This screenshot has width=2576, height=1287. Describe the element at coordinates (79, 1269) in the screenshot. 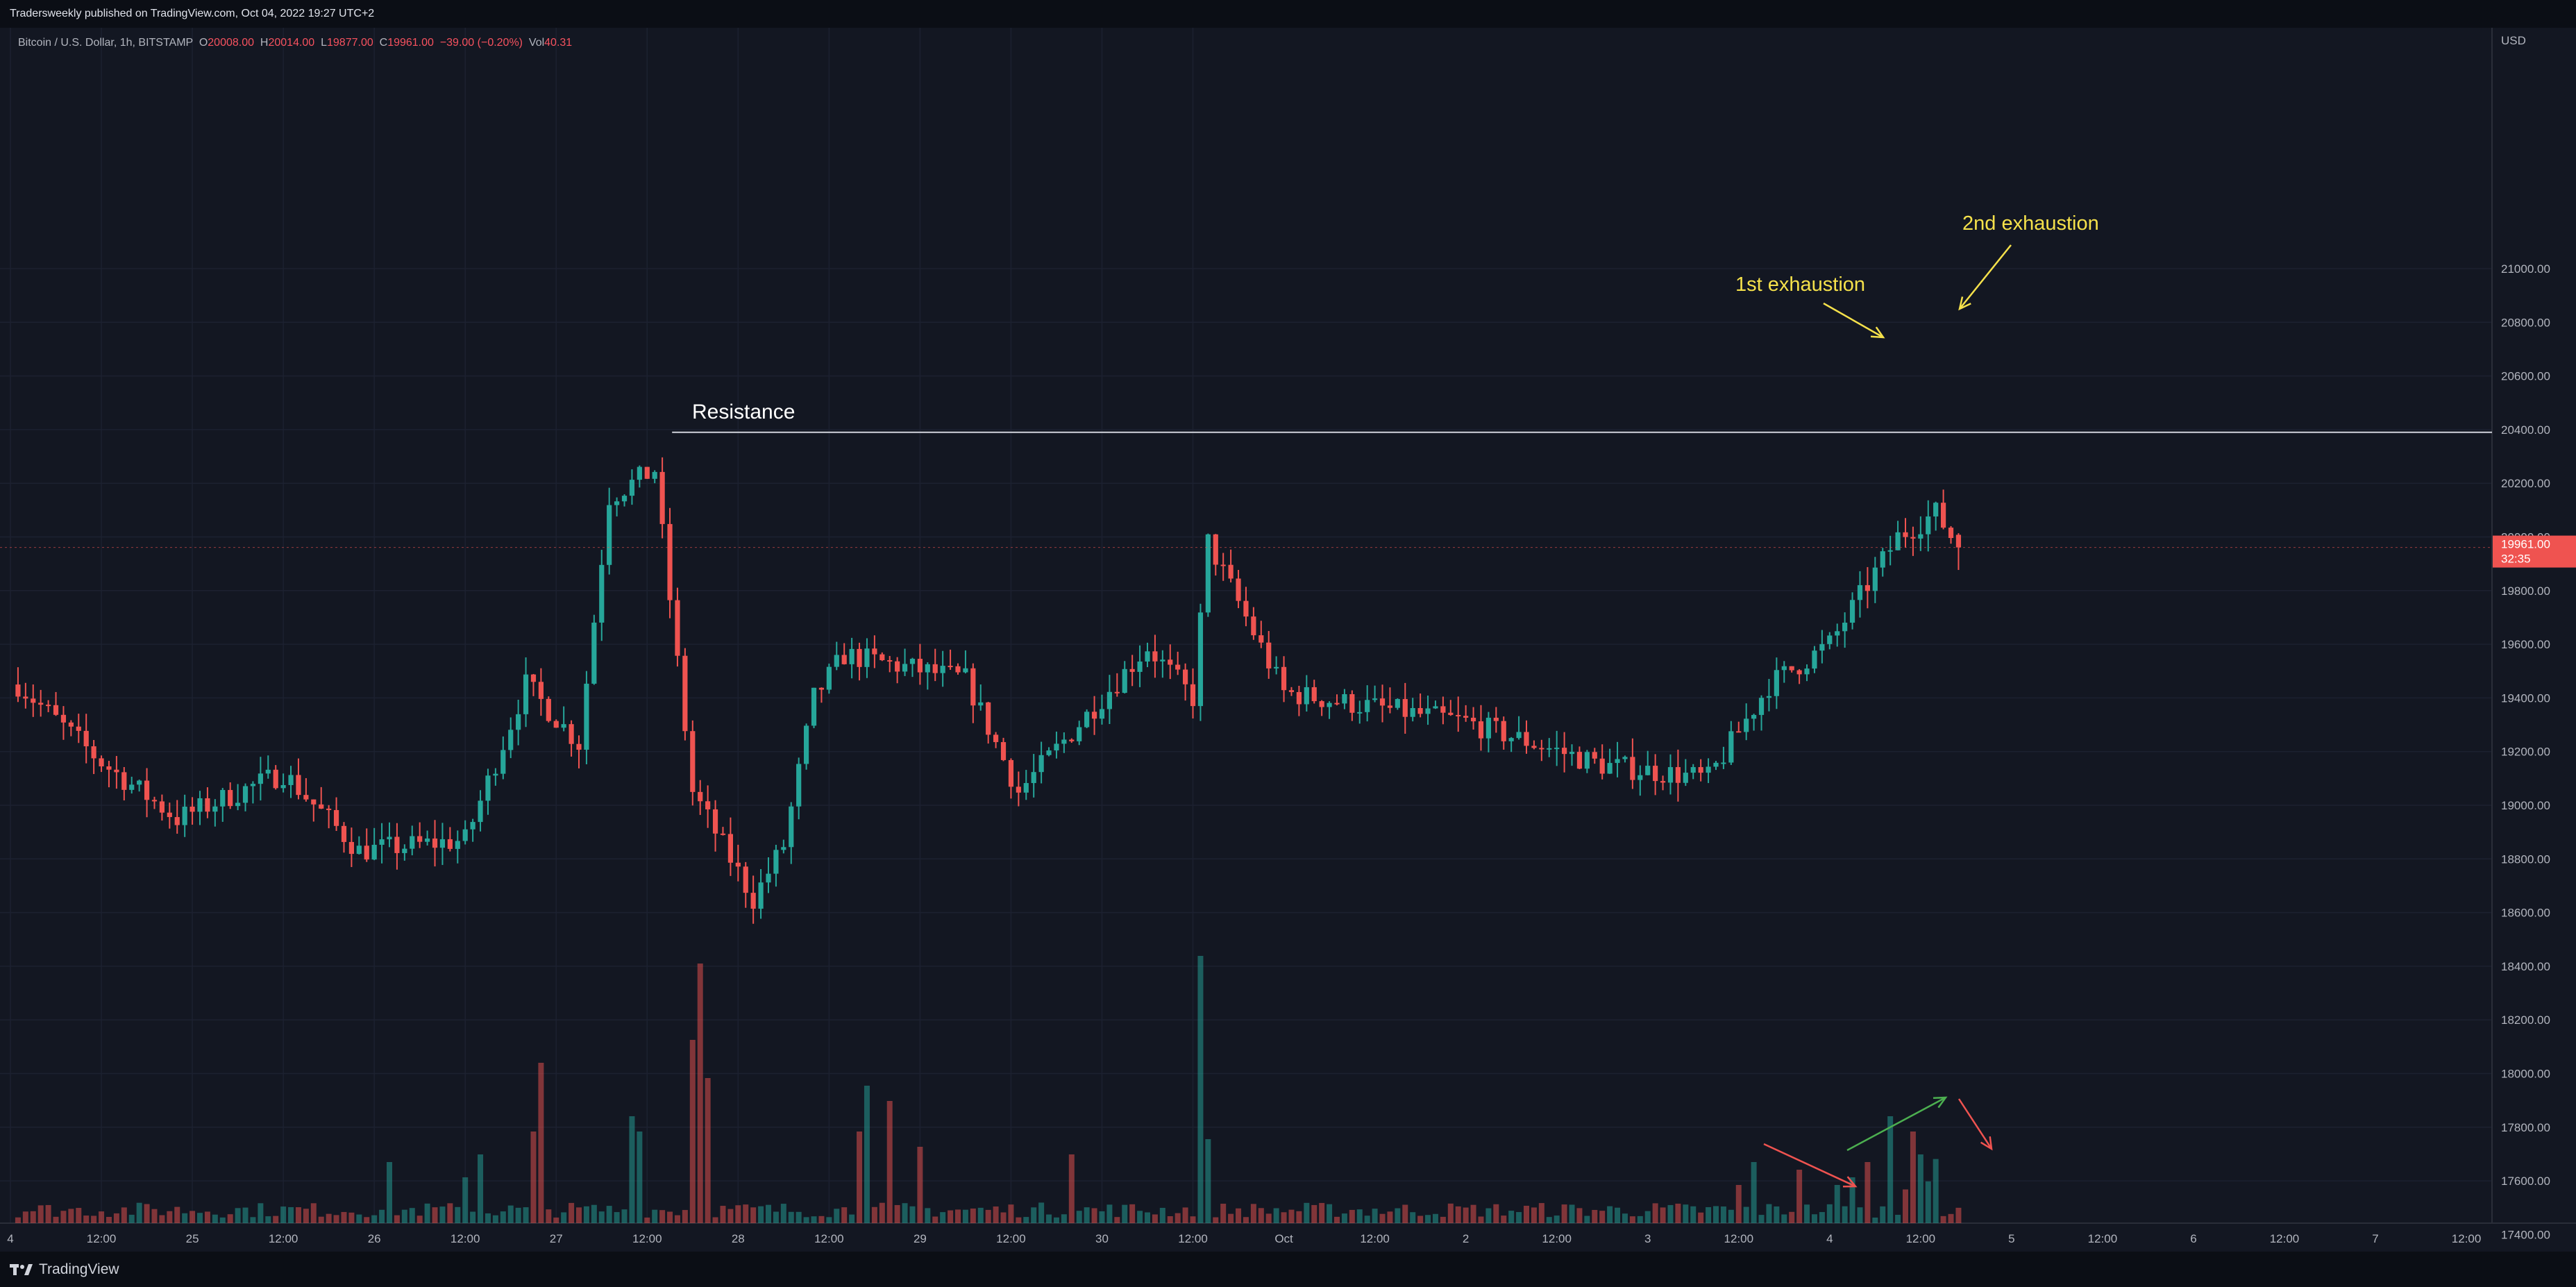

I see `tradingview-brand: TradingView` at that location.